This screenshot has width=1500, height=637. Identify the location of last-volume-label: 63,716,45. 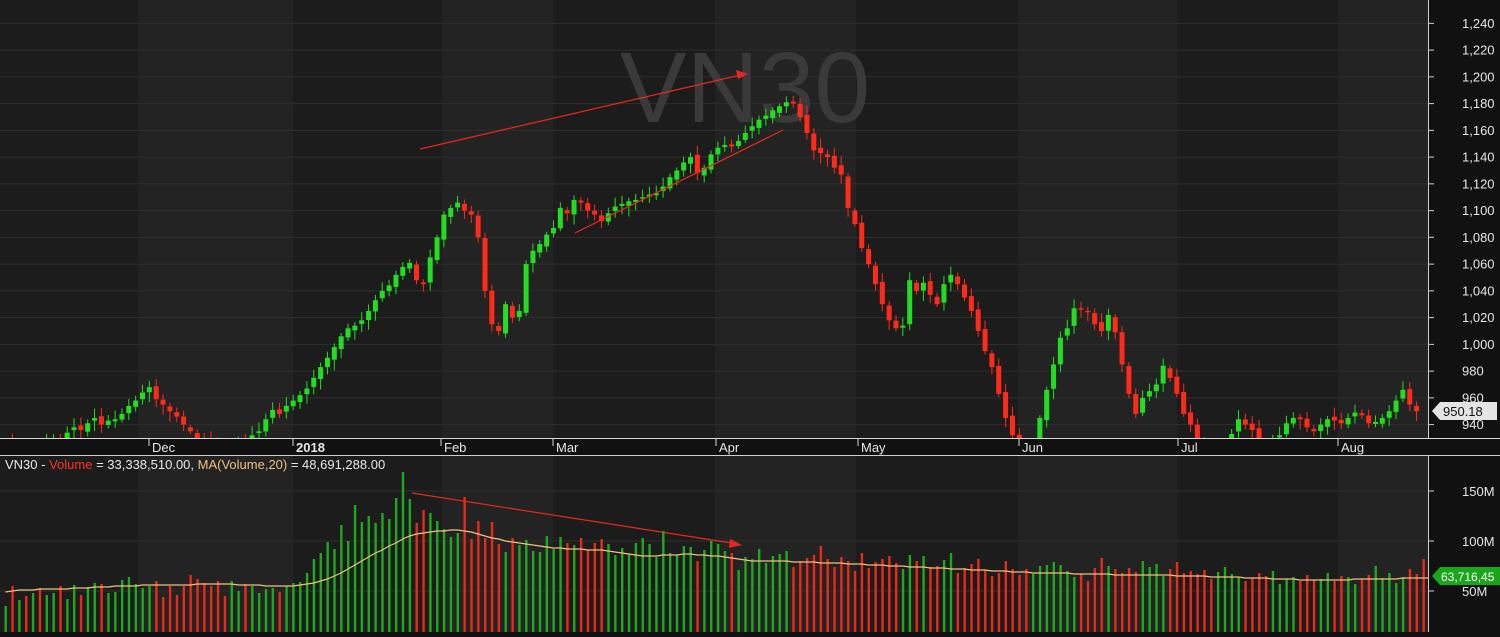
(1468, 577).